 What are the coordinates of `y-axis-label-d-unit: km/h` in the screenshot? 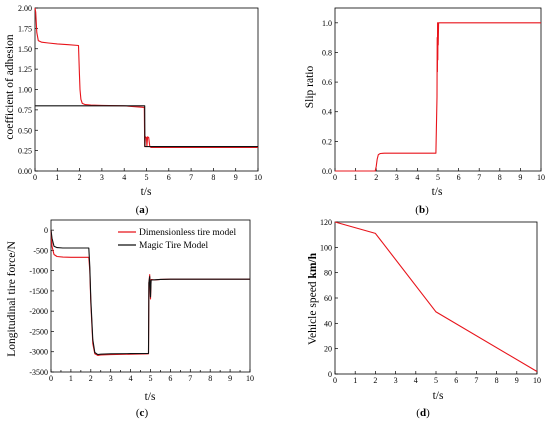 It's located at (313, 265).